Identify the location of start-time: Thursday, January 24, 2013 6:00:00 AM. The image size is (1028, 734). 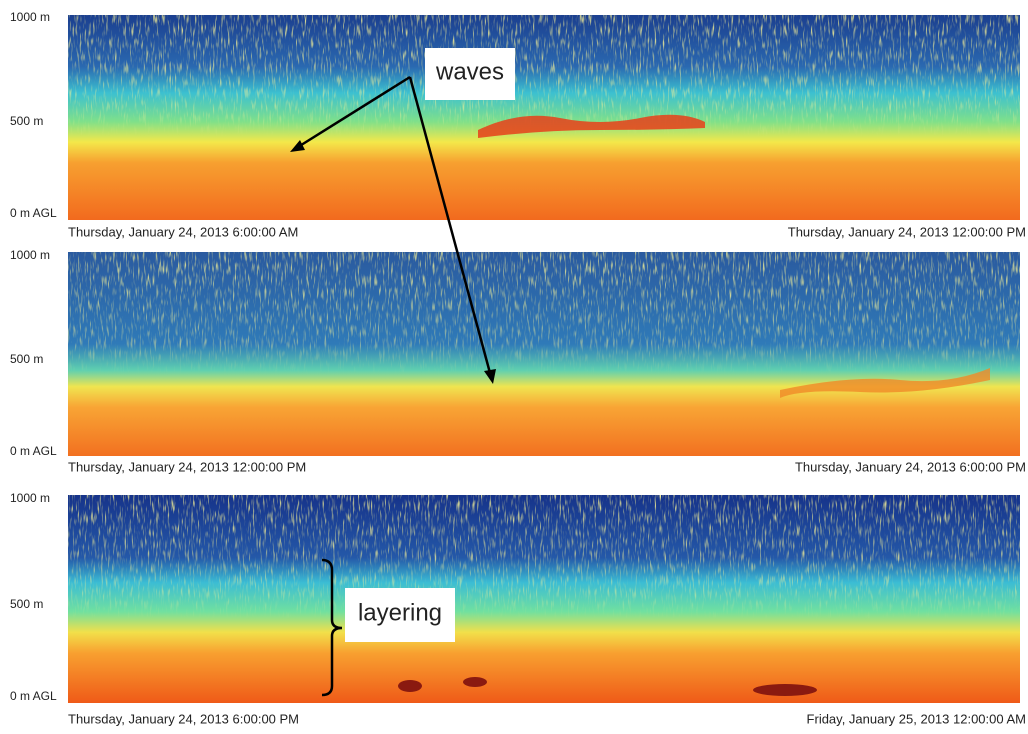
(183, 231).